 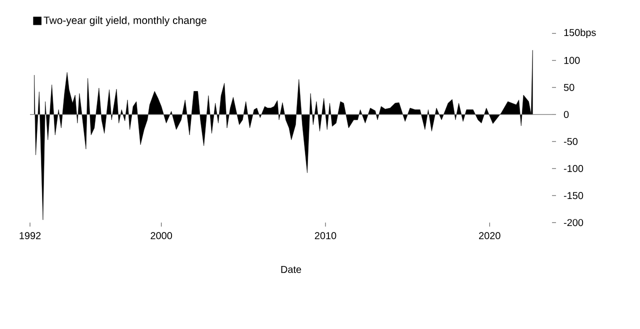 I want to click on x-tick-label: 2000, so click(x=161, y=236).